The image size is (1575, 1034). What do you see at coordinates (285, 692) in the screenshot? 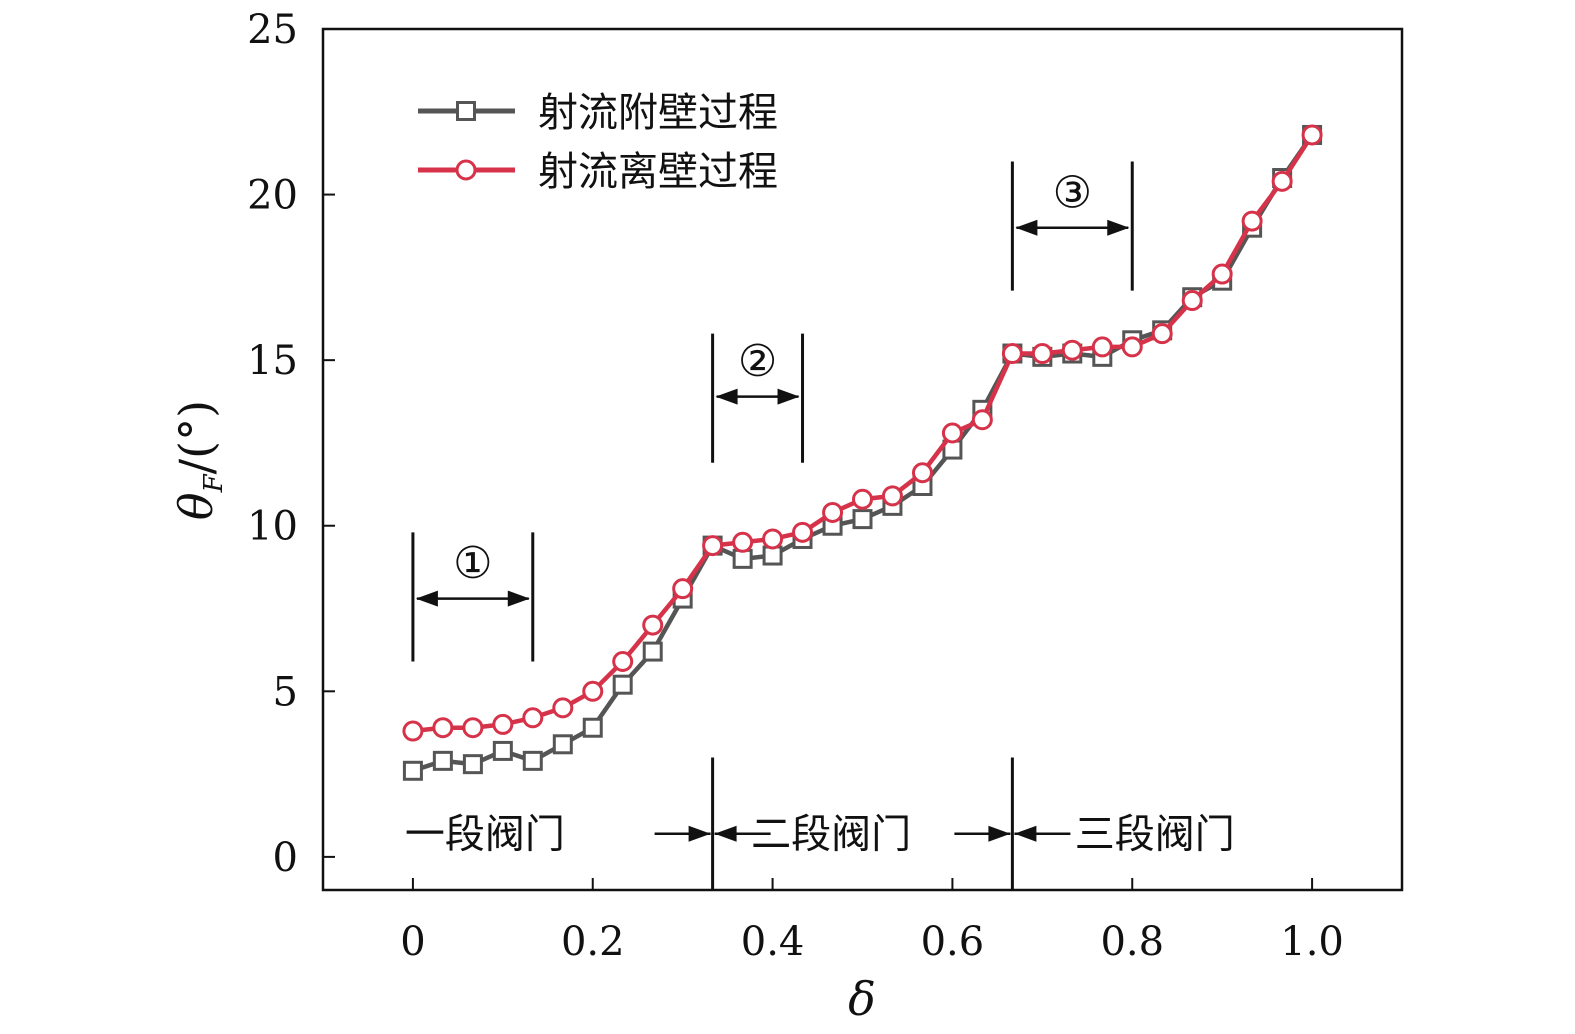
I see `y-tick-label: 5` at bounding box center [285, 692].